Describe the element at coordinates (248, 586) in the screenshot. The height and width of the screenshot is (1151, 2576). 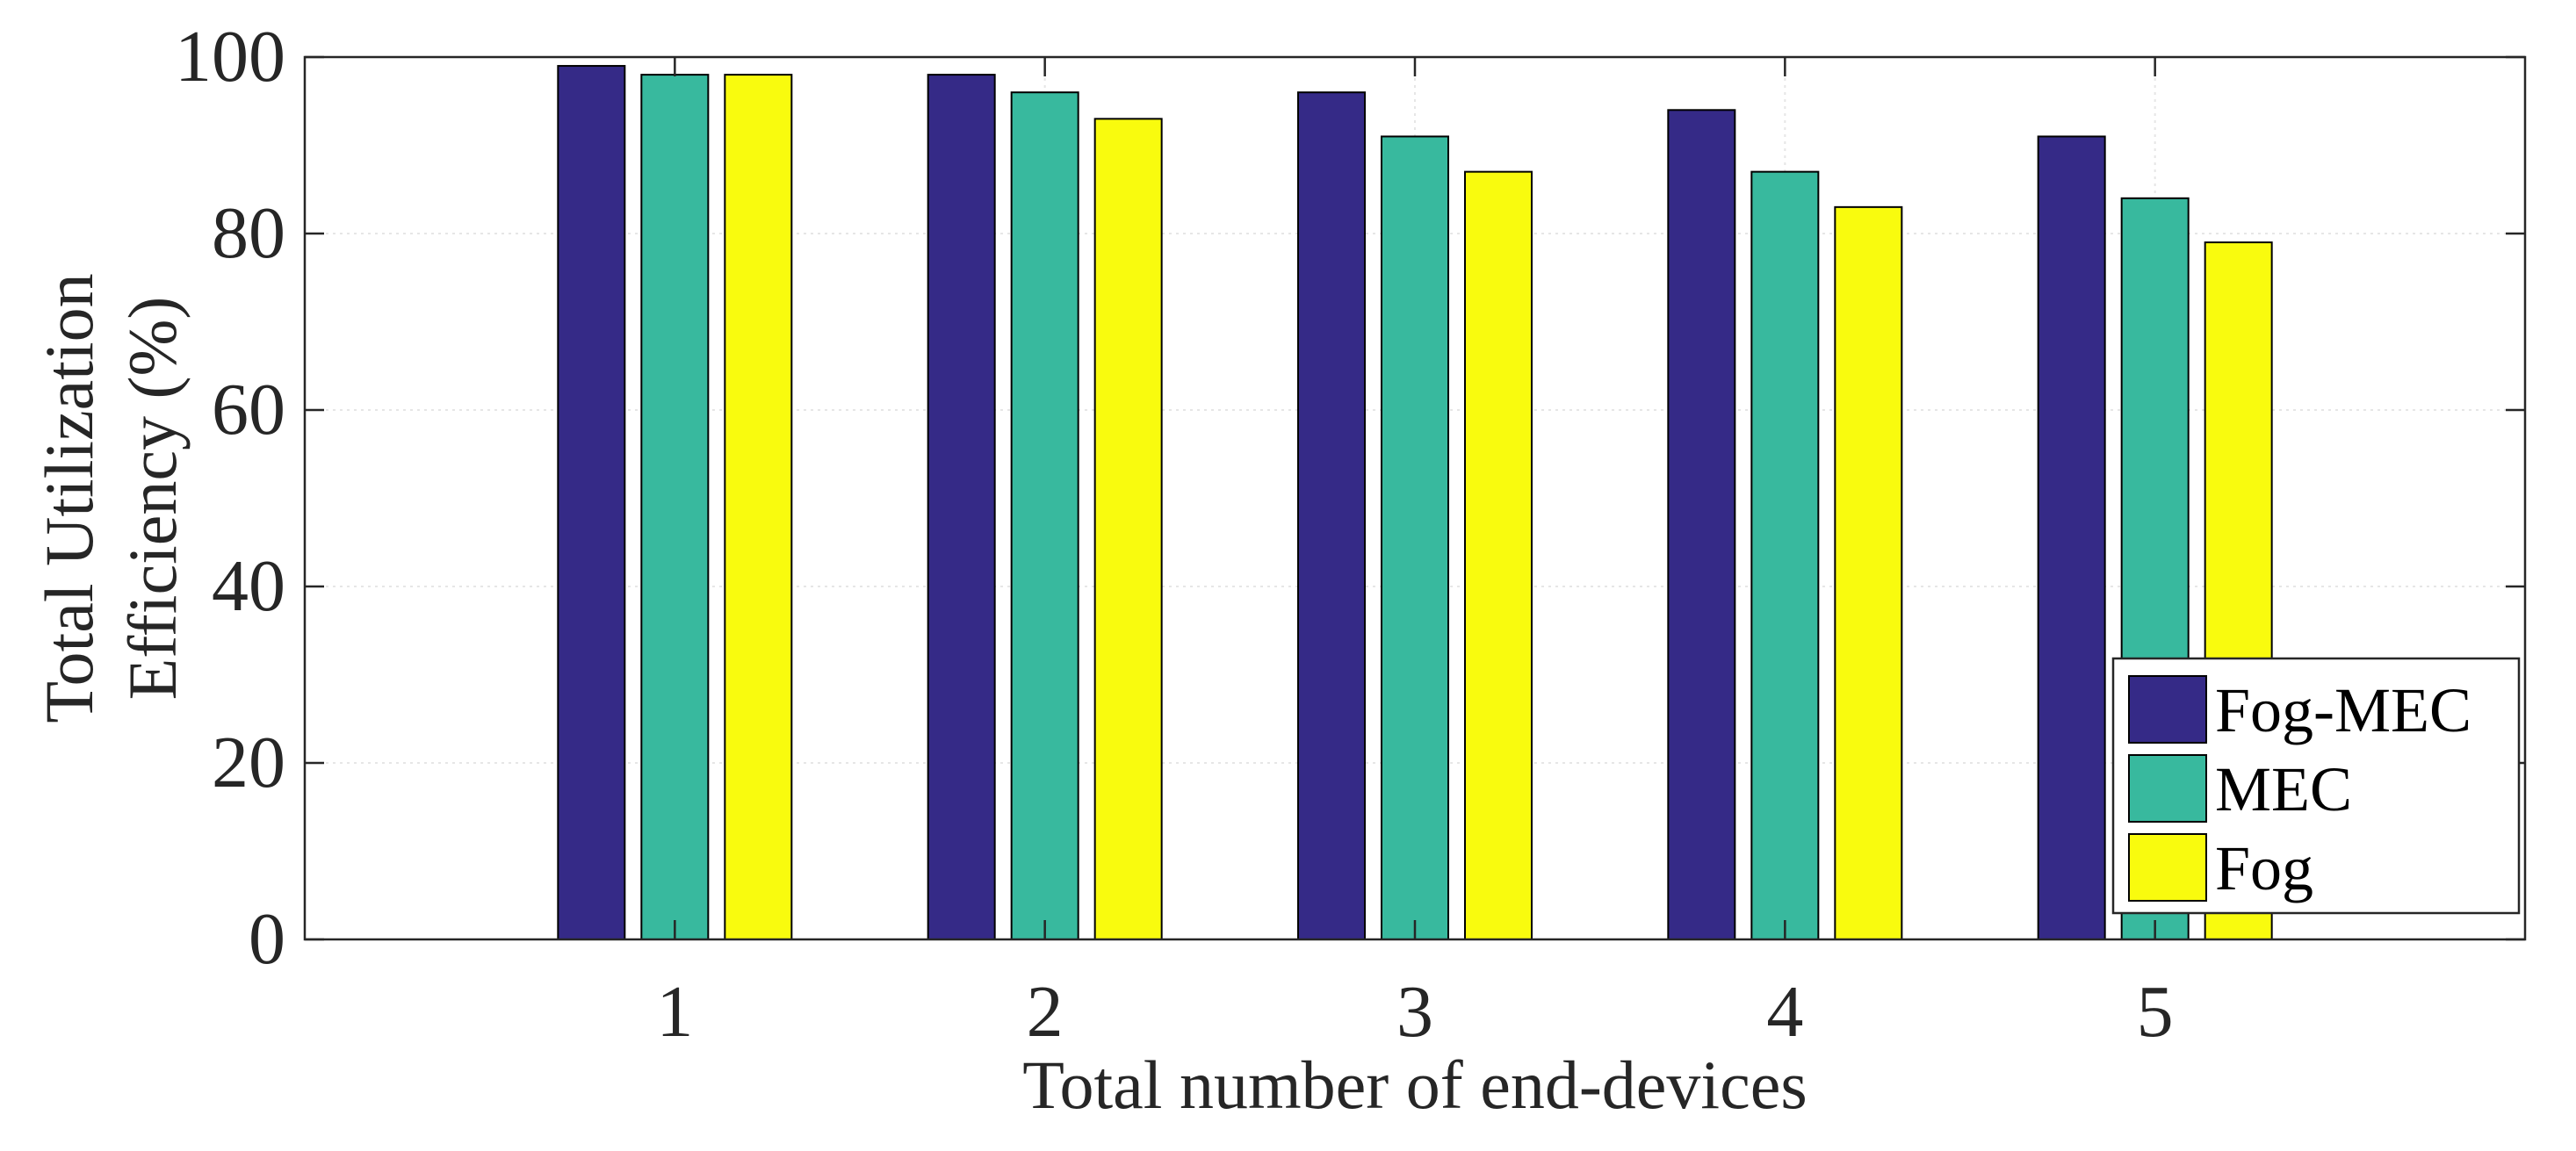
I see `y-tick-label: 40` at that location.